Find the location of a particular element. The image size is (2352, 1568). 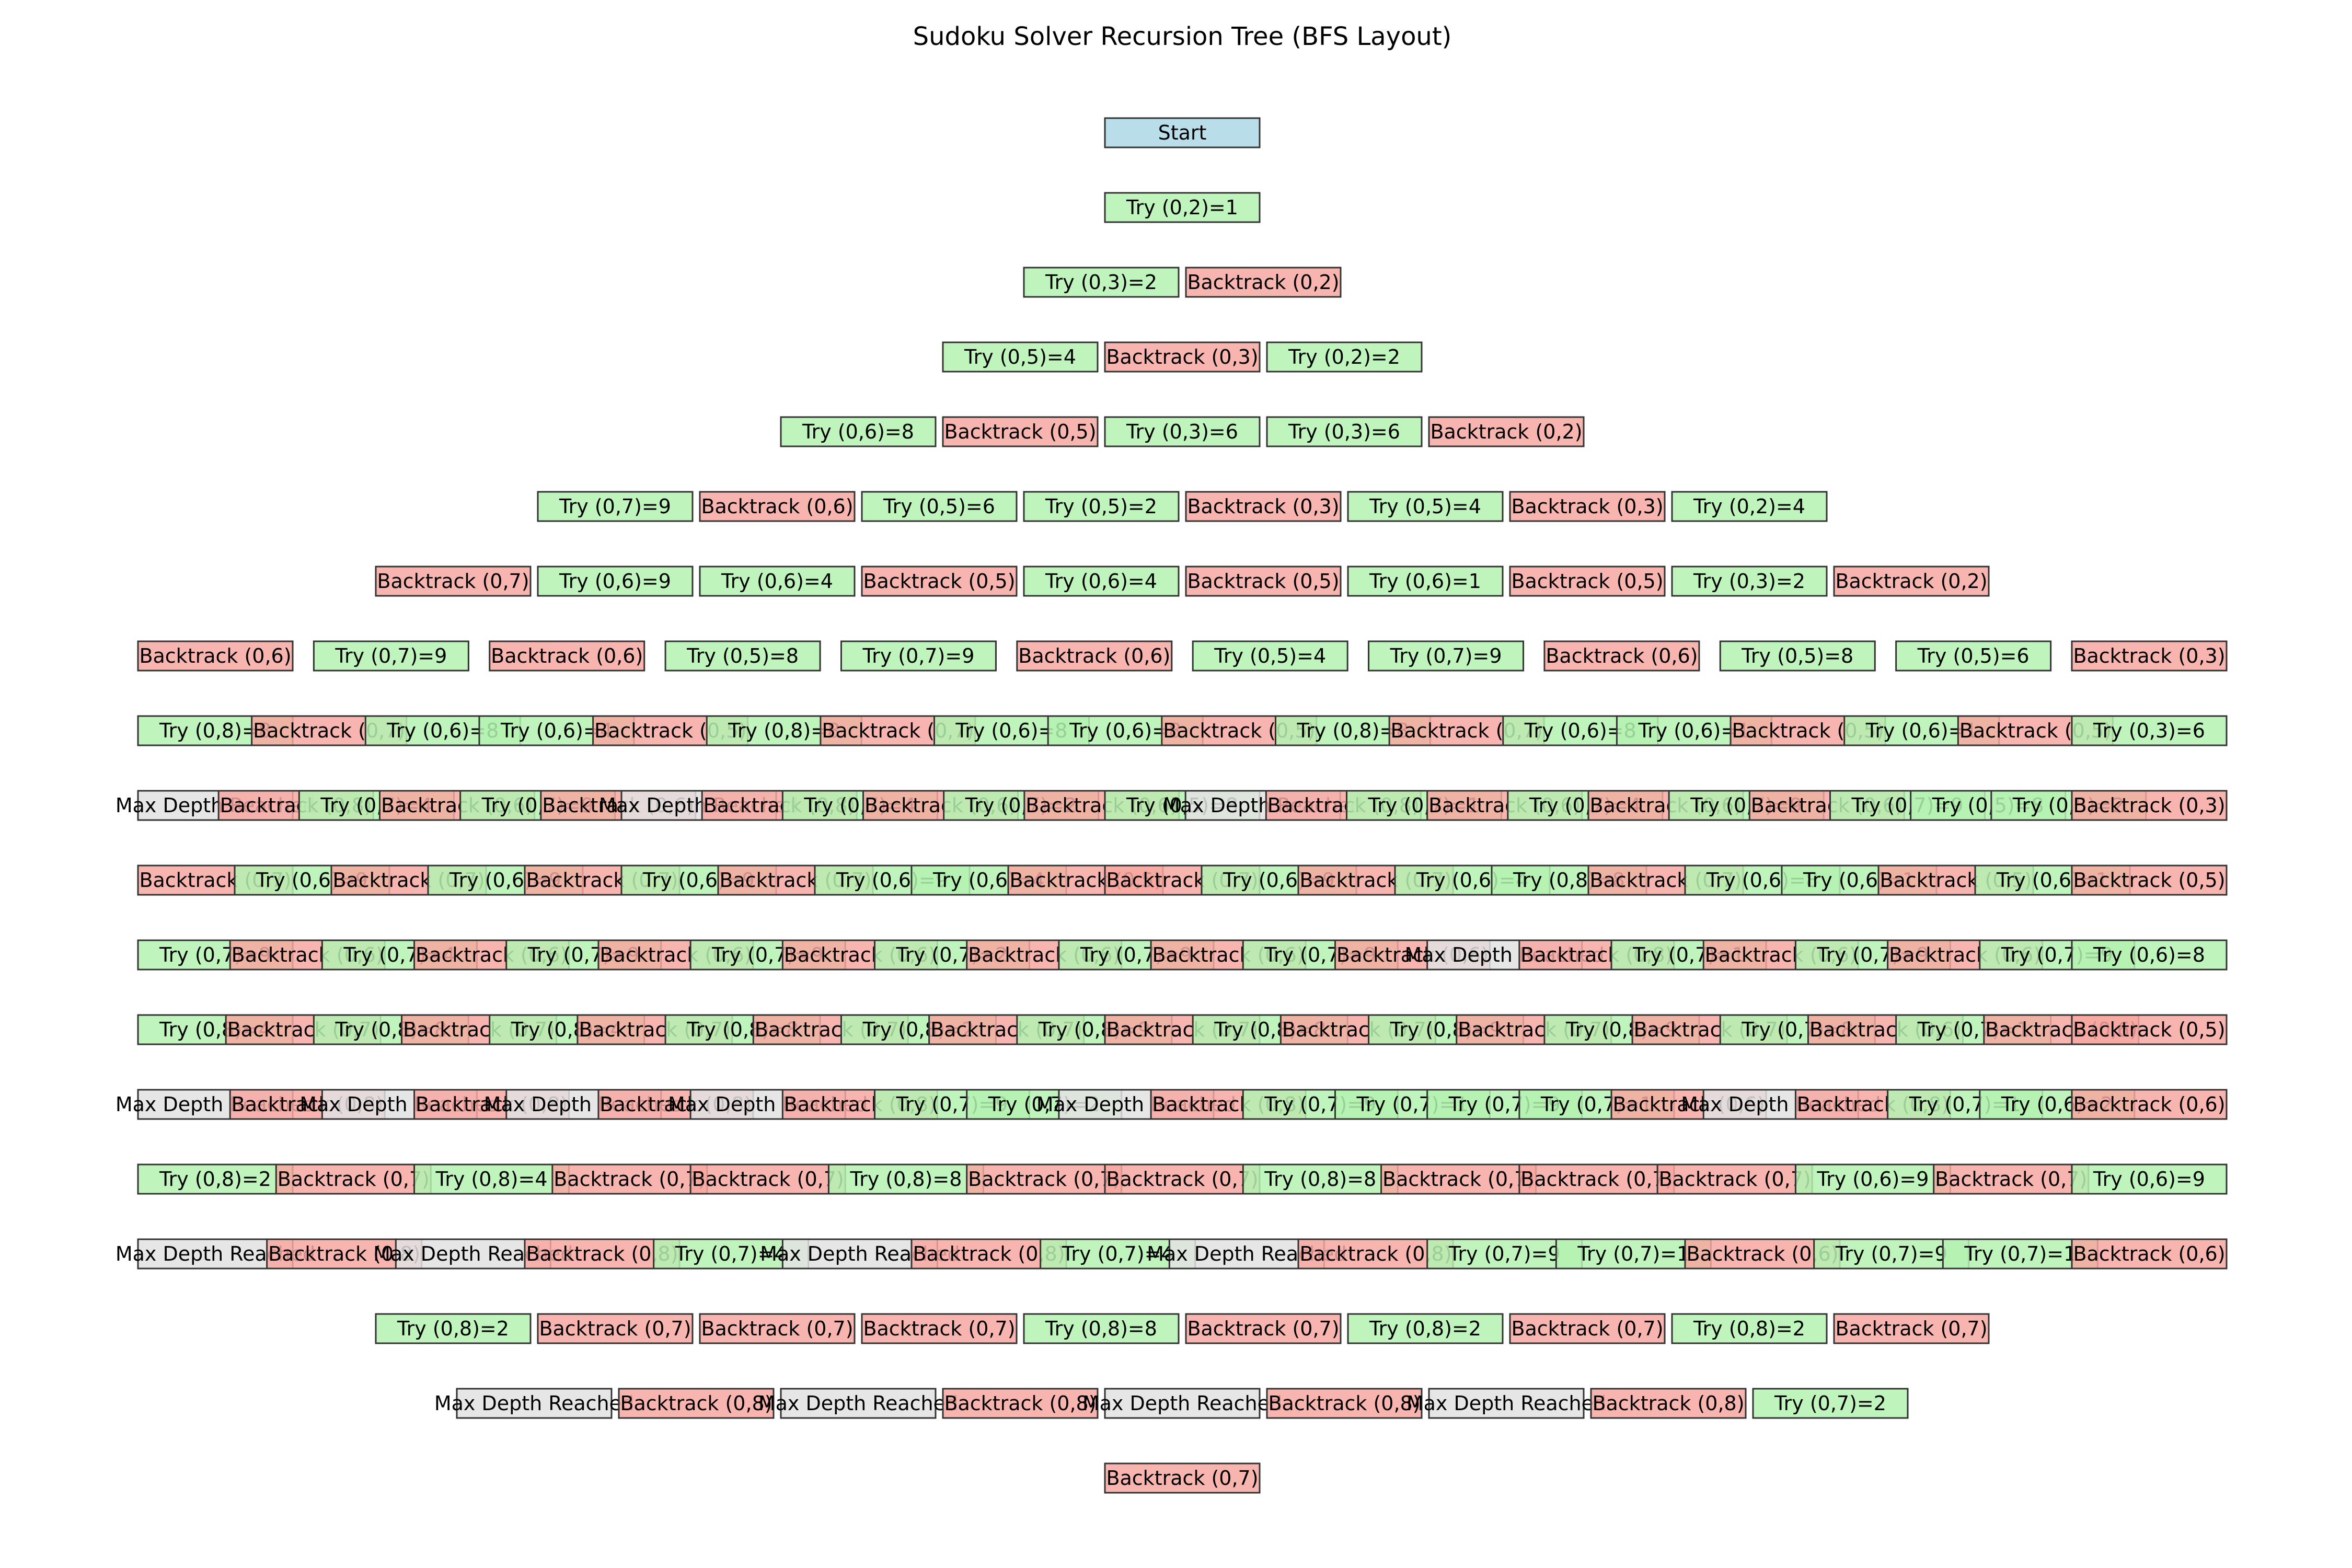

node-label: Try (0,2)=4 is located at coordinates (1749, 506).